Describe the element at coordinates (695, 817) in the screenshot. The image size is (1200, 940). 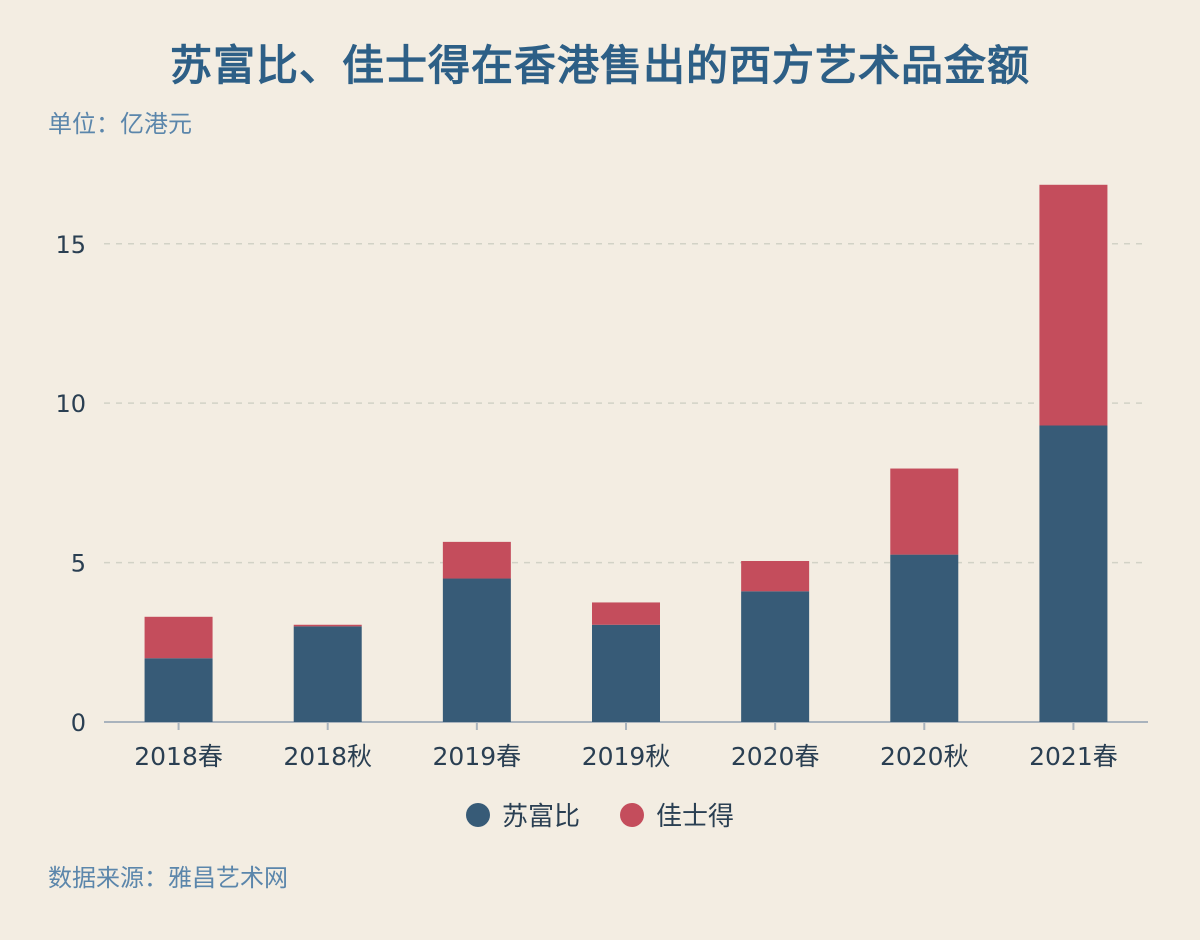
I see `legend-label-christies: 佳士得` at that location.